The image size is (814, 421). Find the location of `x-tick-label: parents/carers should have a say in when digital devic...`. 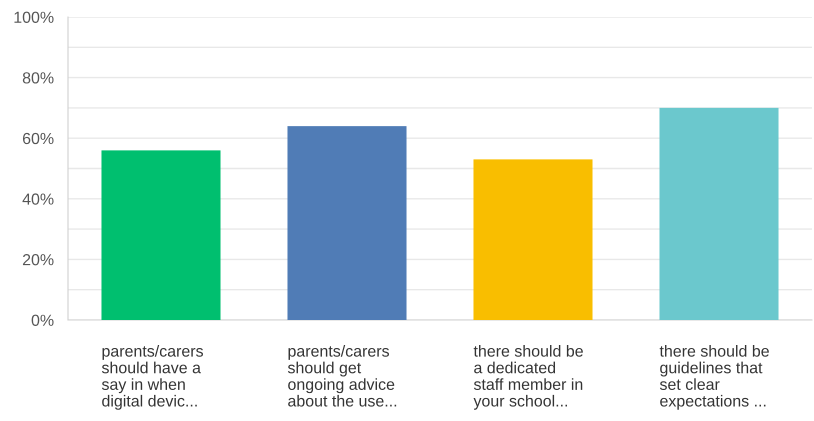

x-tick-label: parents/carers should have a say in when digital devic... is located at coordinates (152, 377).